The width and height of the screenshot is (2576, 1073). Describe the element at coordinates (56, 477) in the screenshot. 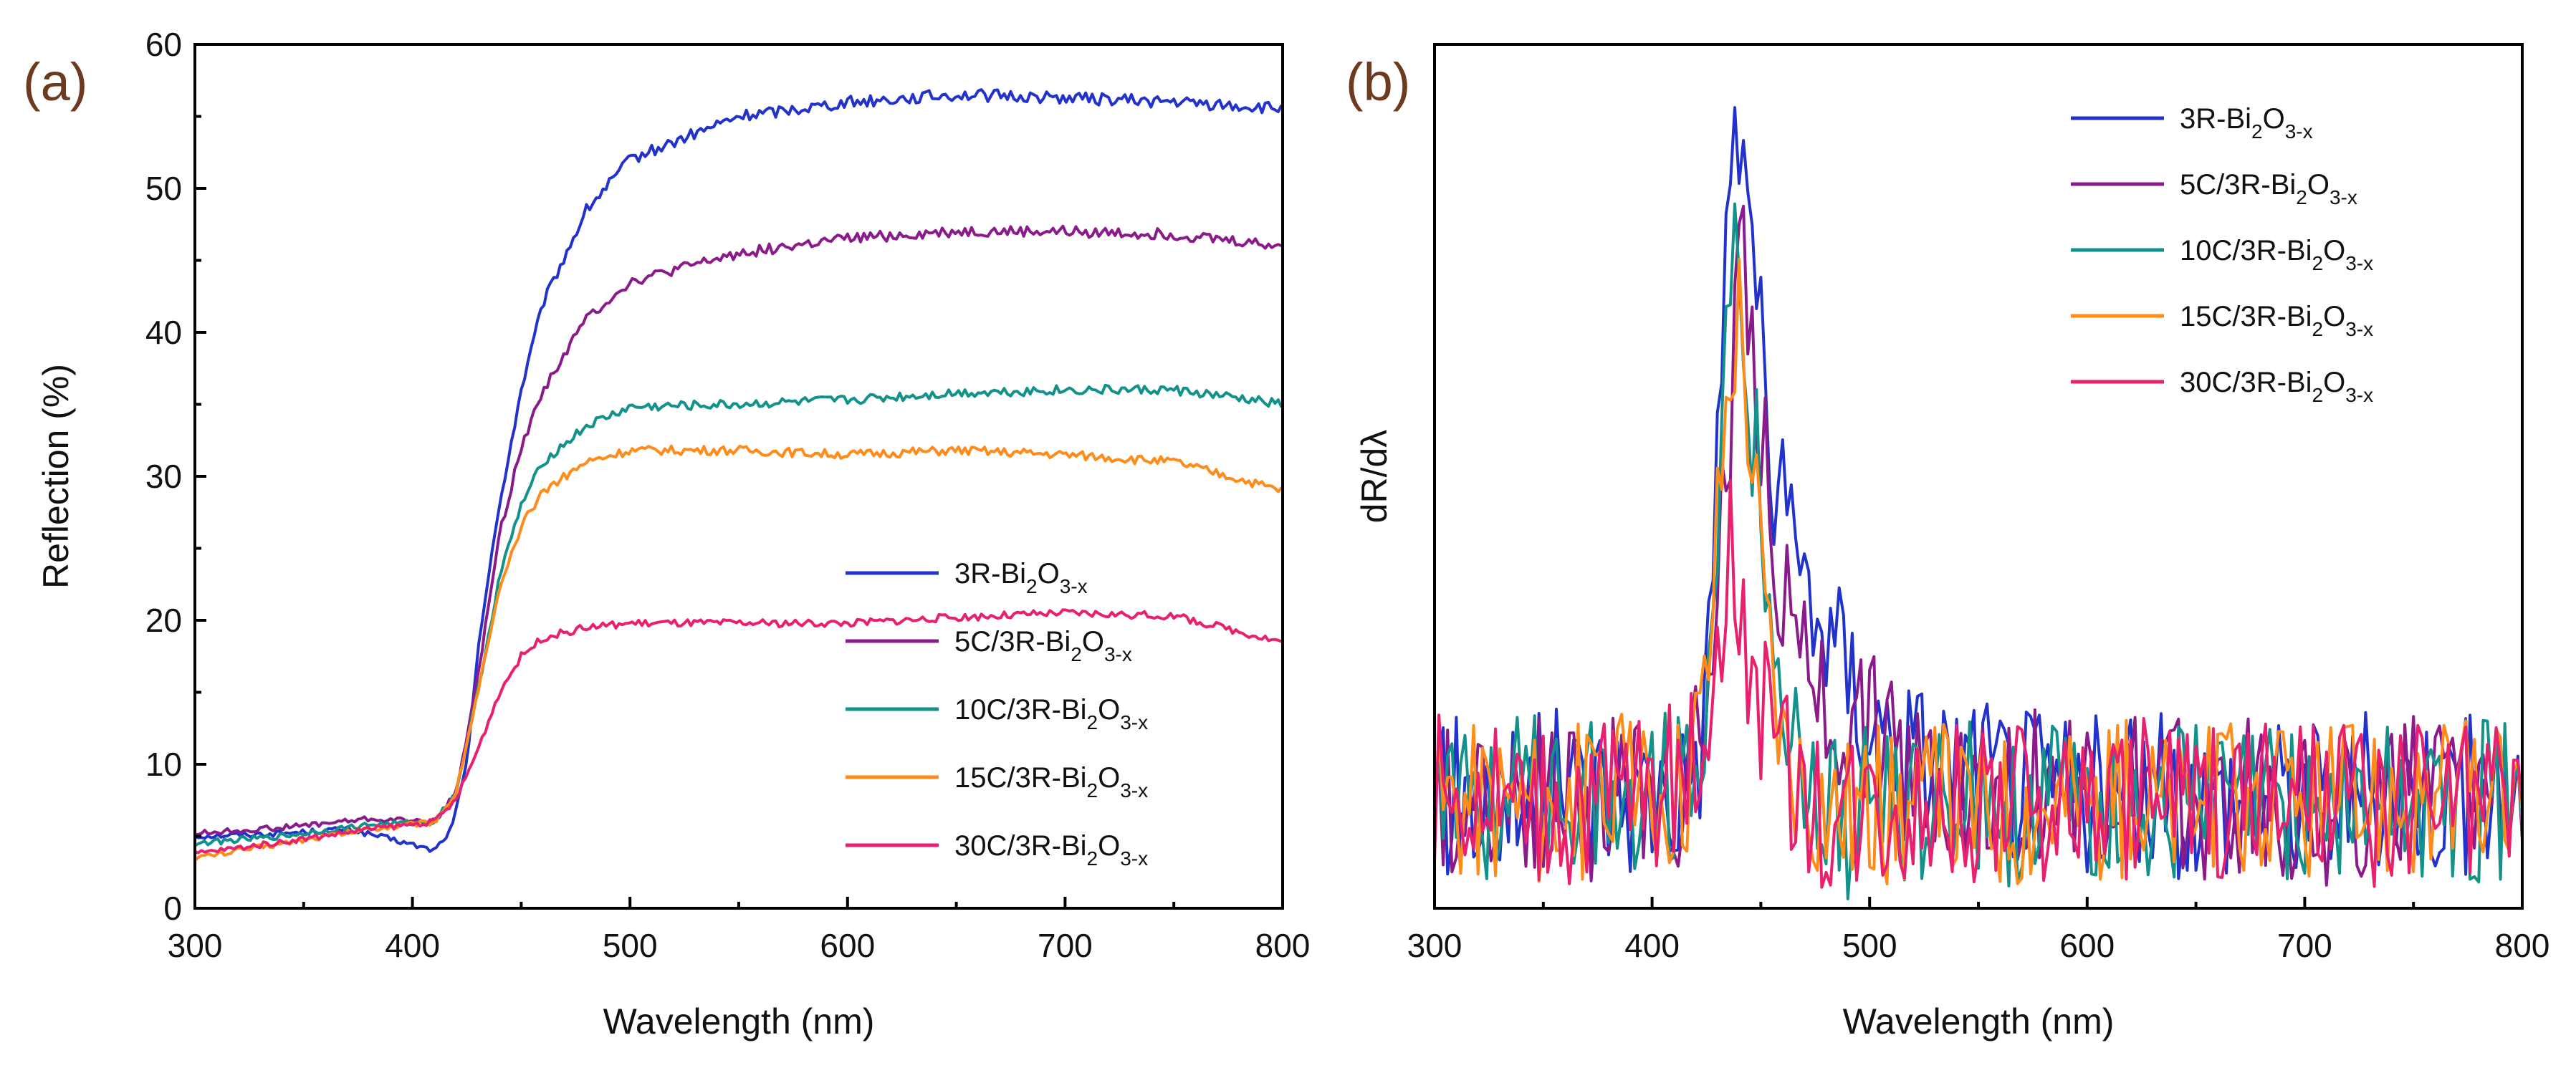

I see `y-axis-title: Reflection (%)` at that location.